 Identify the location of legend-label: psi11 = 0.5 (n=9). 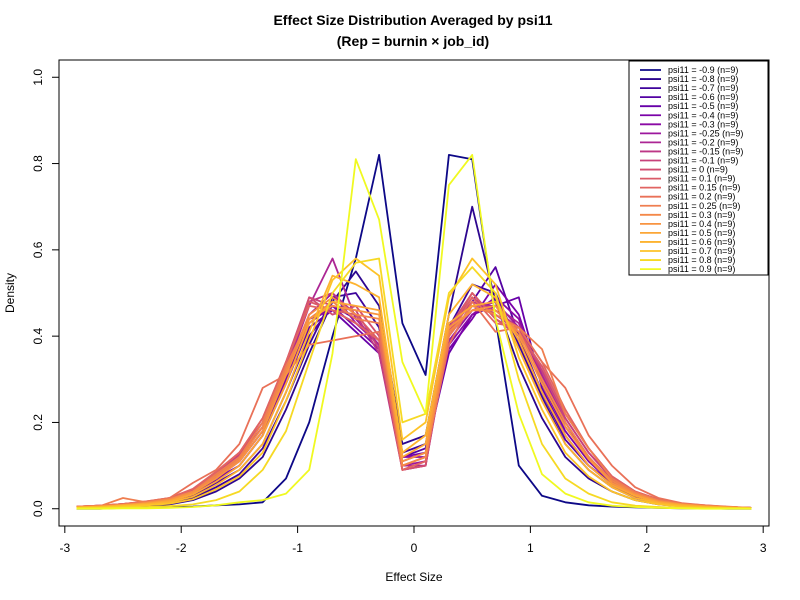
(701, 233).